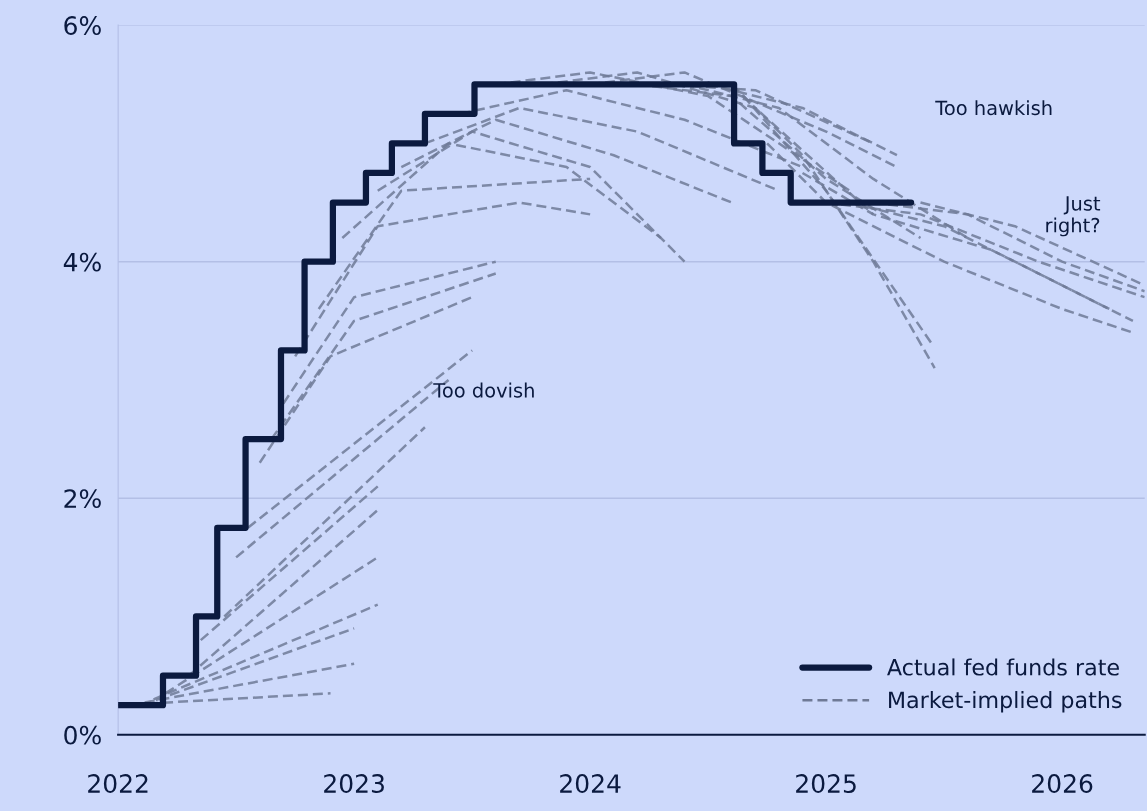 This screenshot has width=1147, height=811. What do you see at coordinates (82, 735) in the screenshot?
I see `y-tick-label: 0%` at bounding box center [82, 735].